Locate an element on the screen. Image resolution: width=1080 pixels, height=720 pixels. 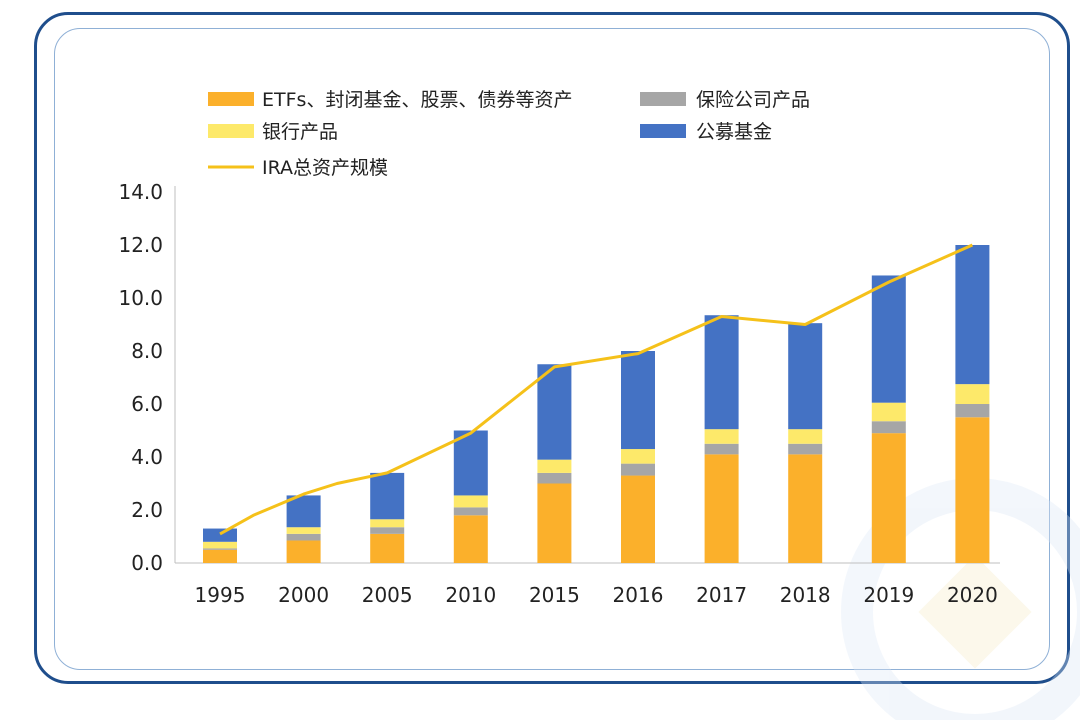
bar-segment-etf-2019 is located at coordinates (888, 498).